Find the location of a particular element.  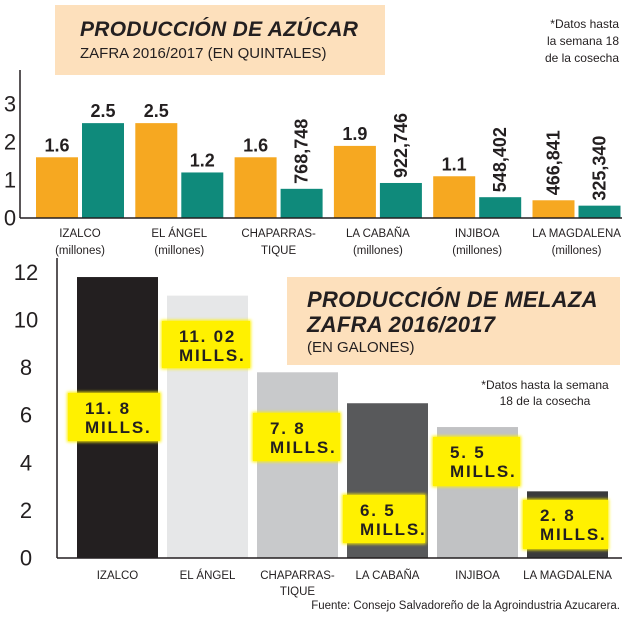

sugar-bar-orange-izalco is located at coordinates (57, 187).